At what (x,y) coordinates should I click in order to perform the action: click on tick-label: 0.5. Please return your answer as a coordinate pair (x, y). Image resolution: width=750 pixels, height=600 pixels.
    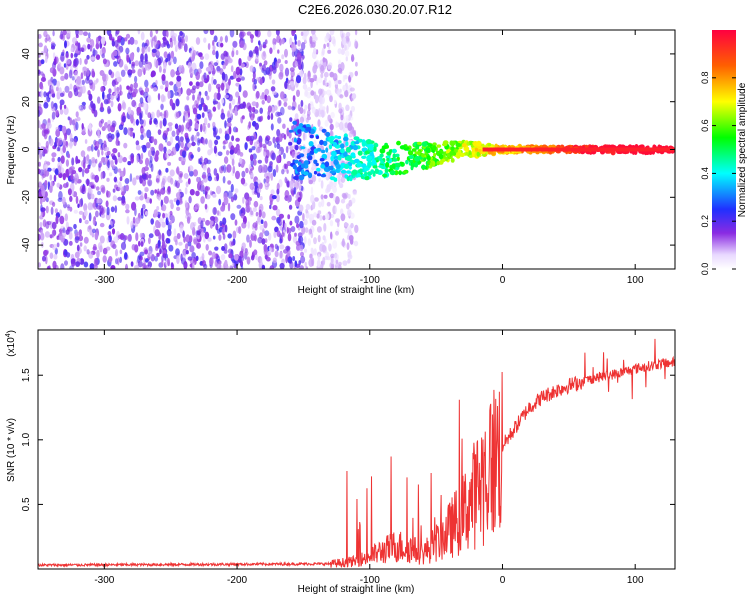
    Looking at the image, I should click on (26, 504).